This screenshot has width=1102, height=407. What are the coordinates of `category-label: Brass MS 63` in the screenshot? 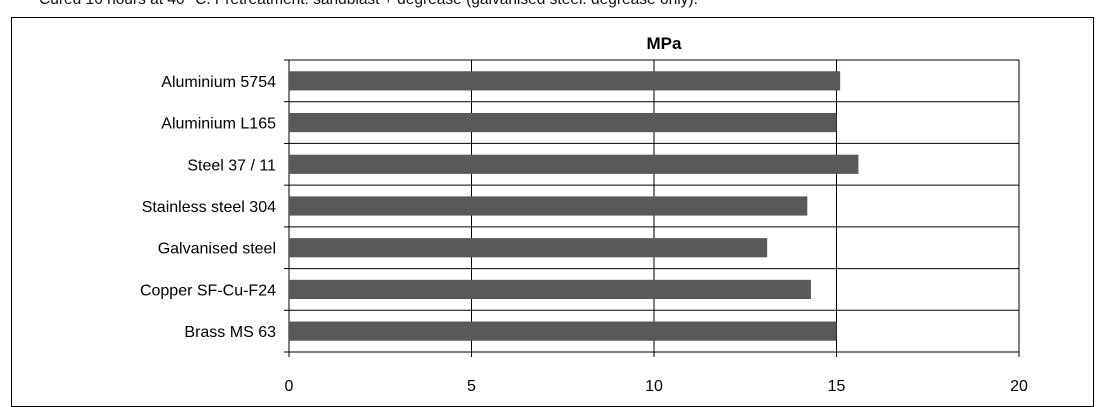 It's located at (230, 332).